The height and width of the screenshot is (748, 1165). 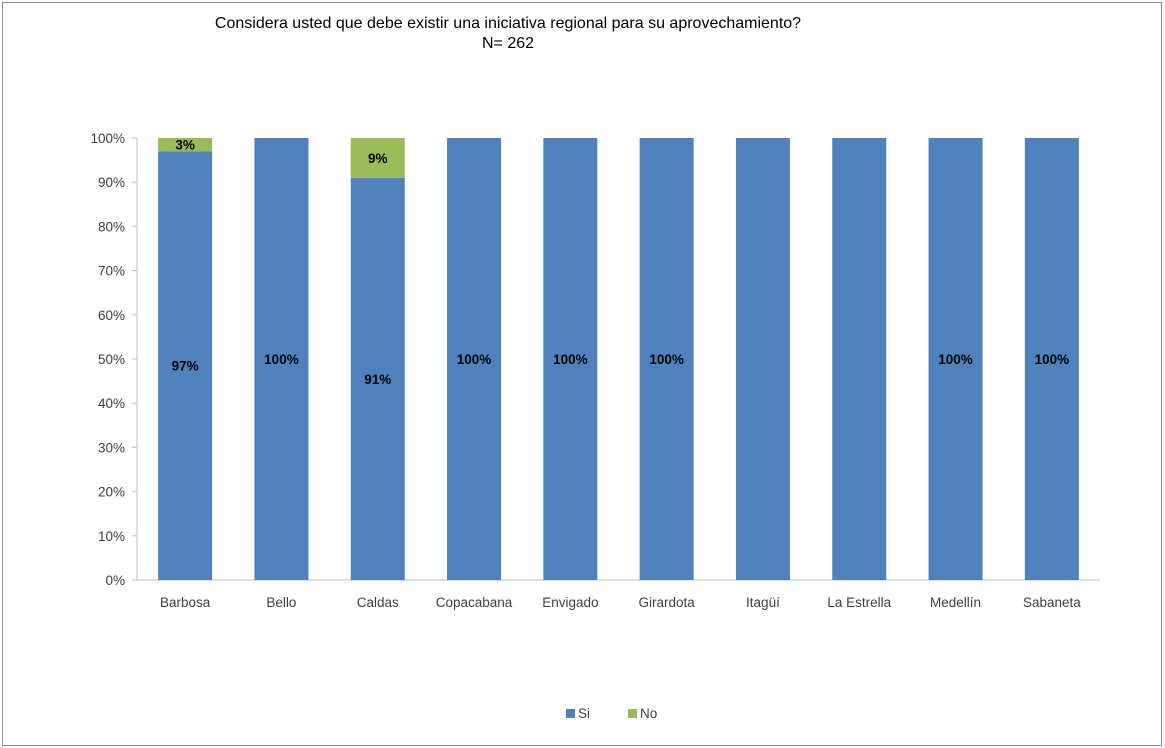 What do you see at coordinates (667, 602) in the screenshot?
I see `x-tick-label: Girardota` at bounding box center [667, 602].